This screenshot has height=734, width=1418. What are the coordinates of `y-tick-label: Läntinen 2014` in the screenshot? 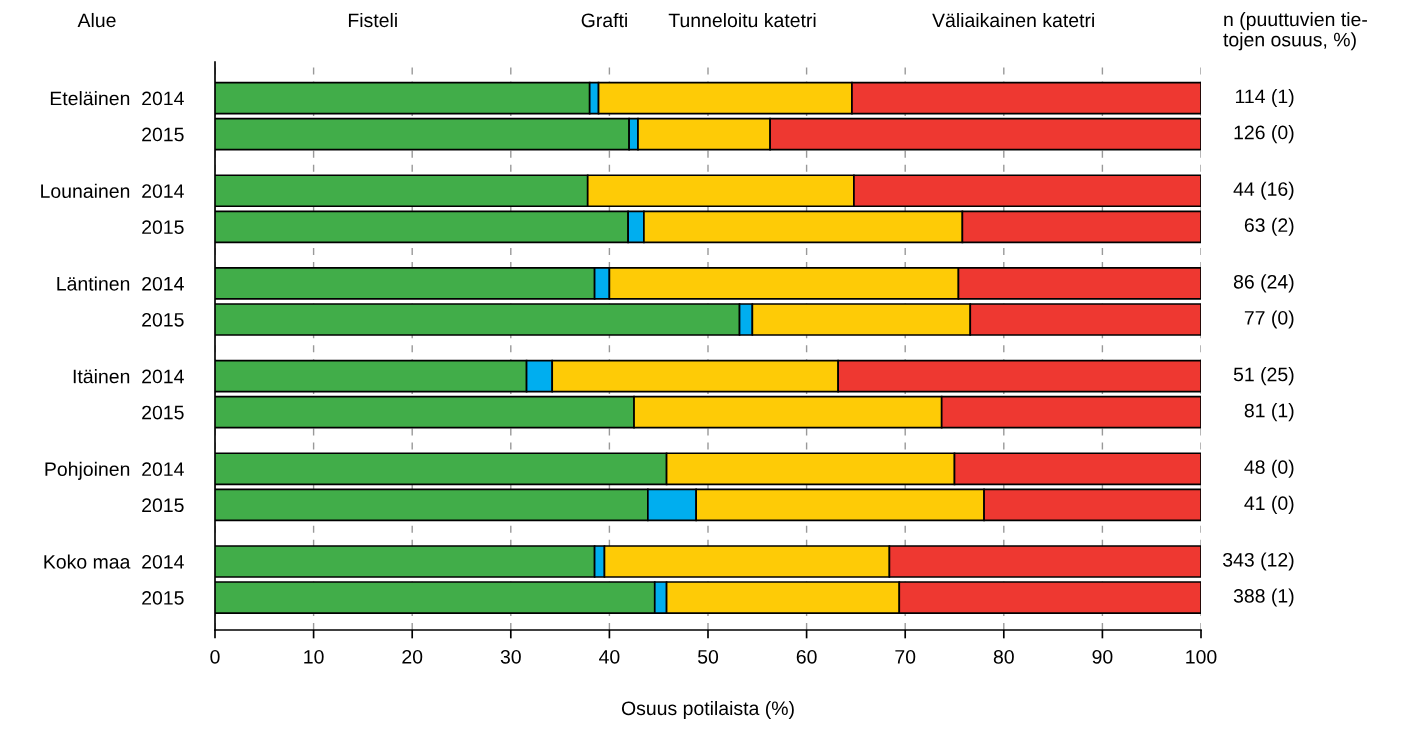 It's located at (120, 283).